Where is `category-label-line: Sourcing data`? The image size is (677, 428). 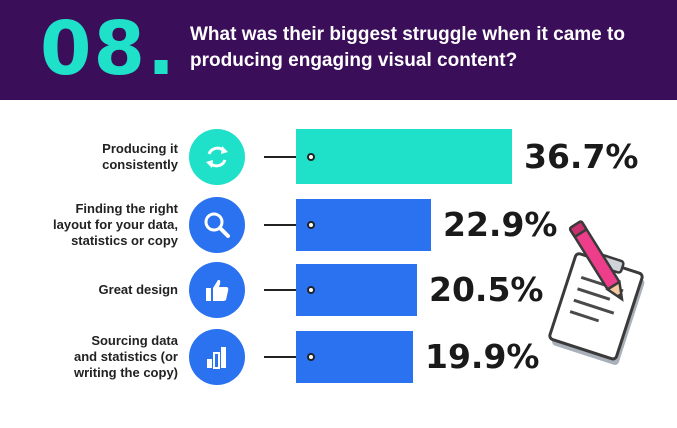
category-label-line: Sourcing data is located at coordinates (134, 340).